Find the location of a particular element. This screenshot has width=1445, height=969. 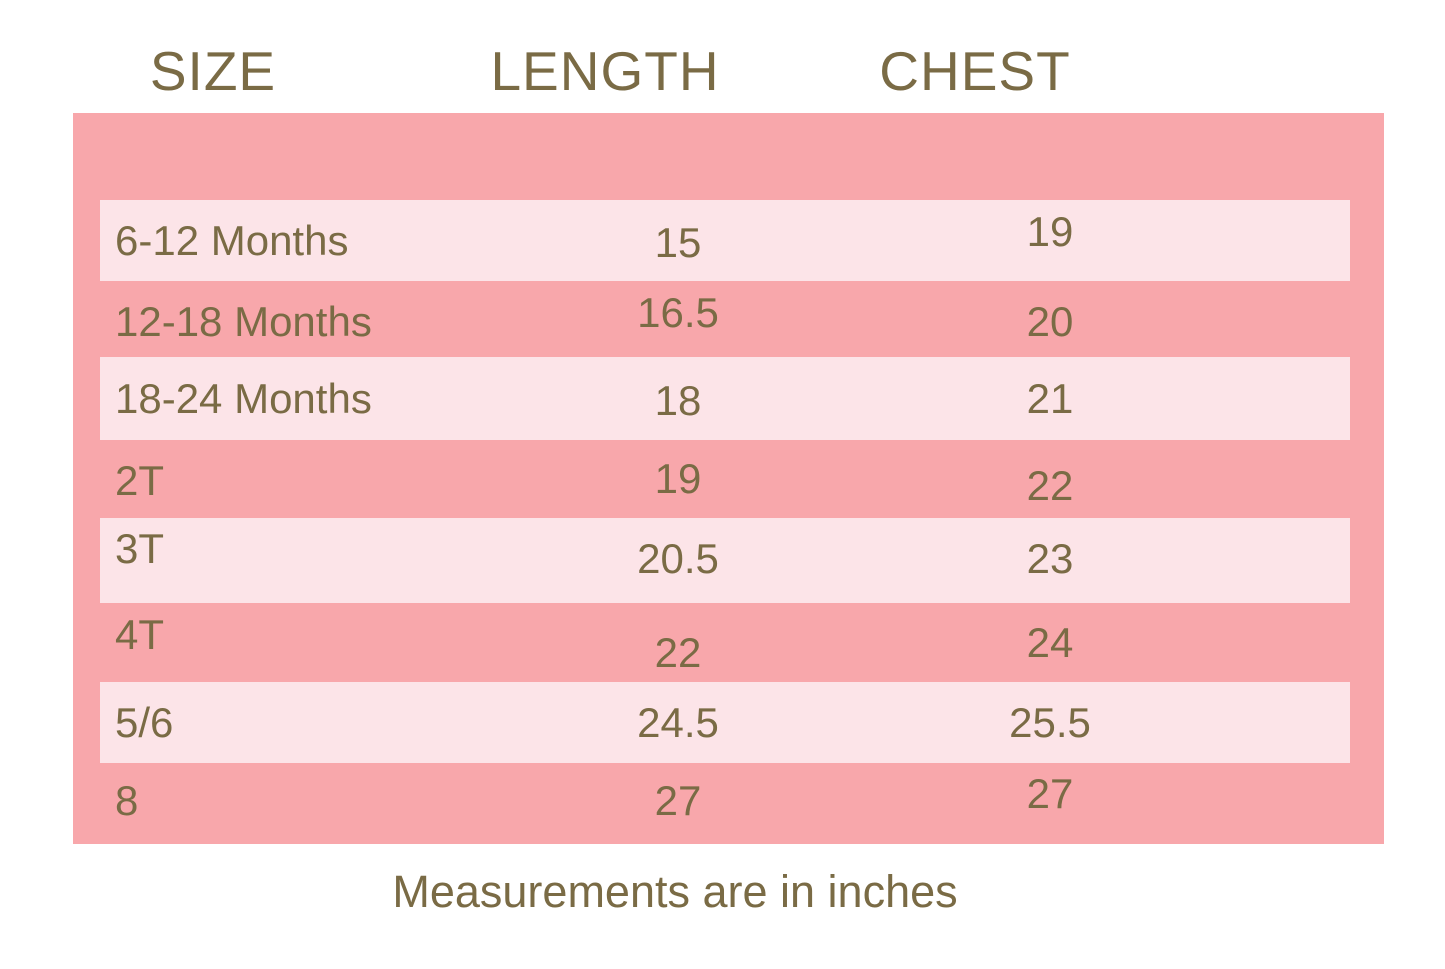

column-header-chest: CHEST is located at coordinates (975, 71).